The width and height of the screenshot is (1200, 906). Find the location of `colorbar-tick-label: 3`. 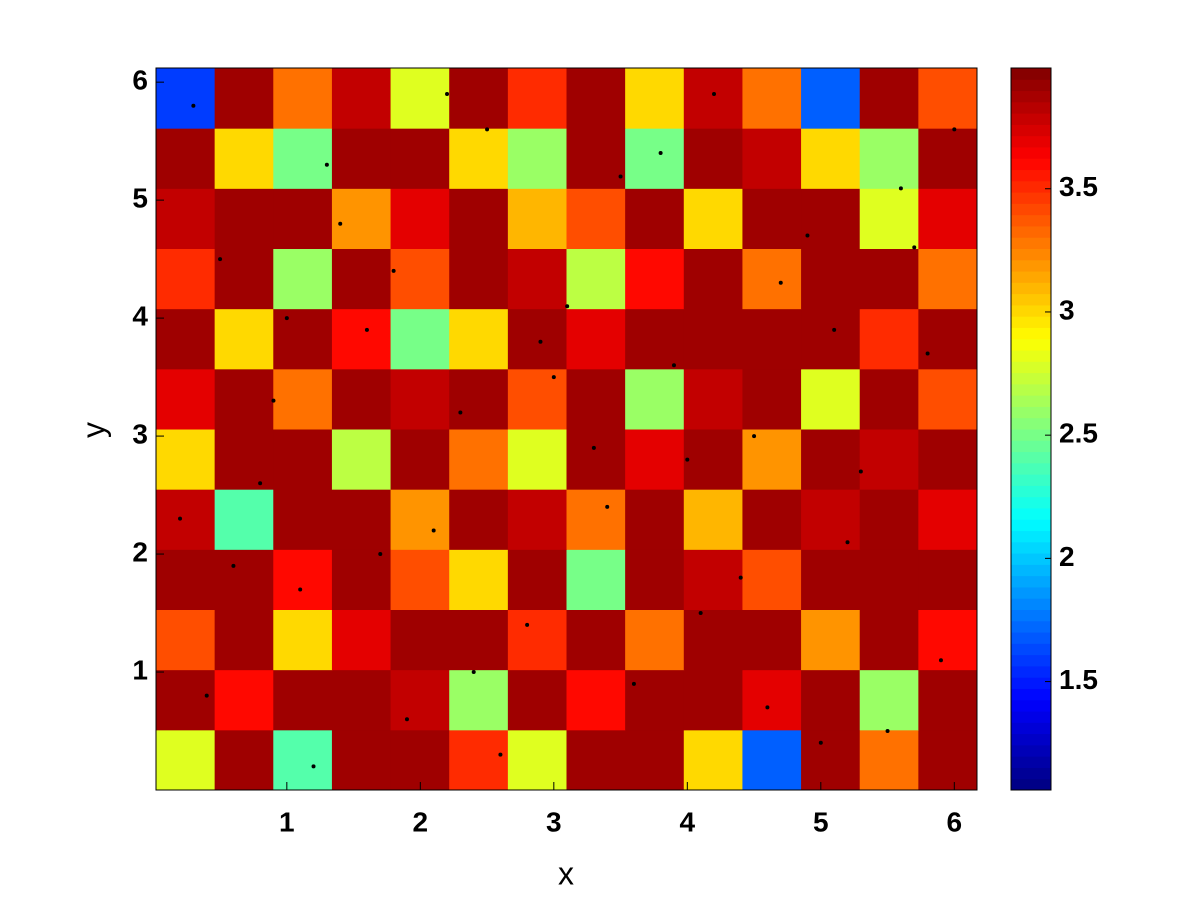

colorbar-tick-label: 3 is located at coordinates (1067, 309).